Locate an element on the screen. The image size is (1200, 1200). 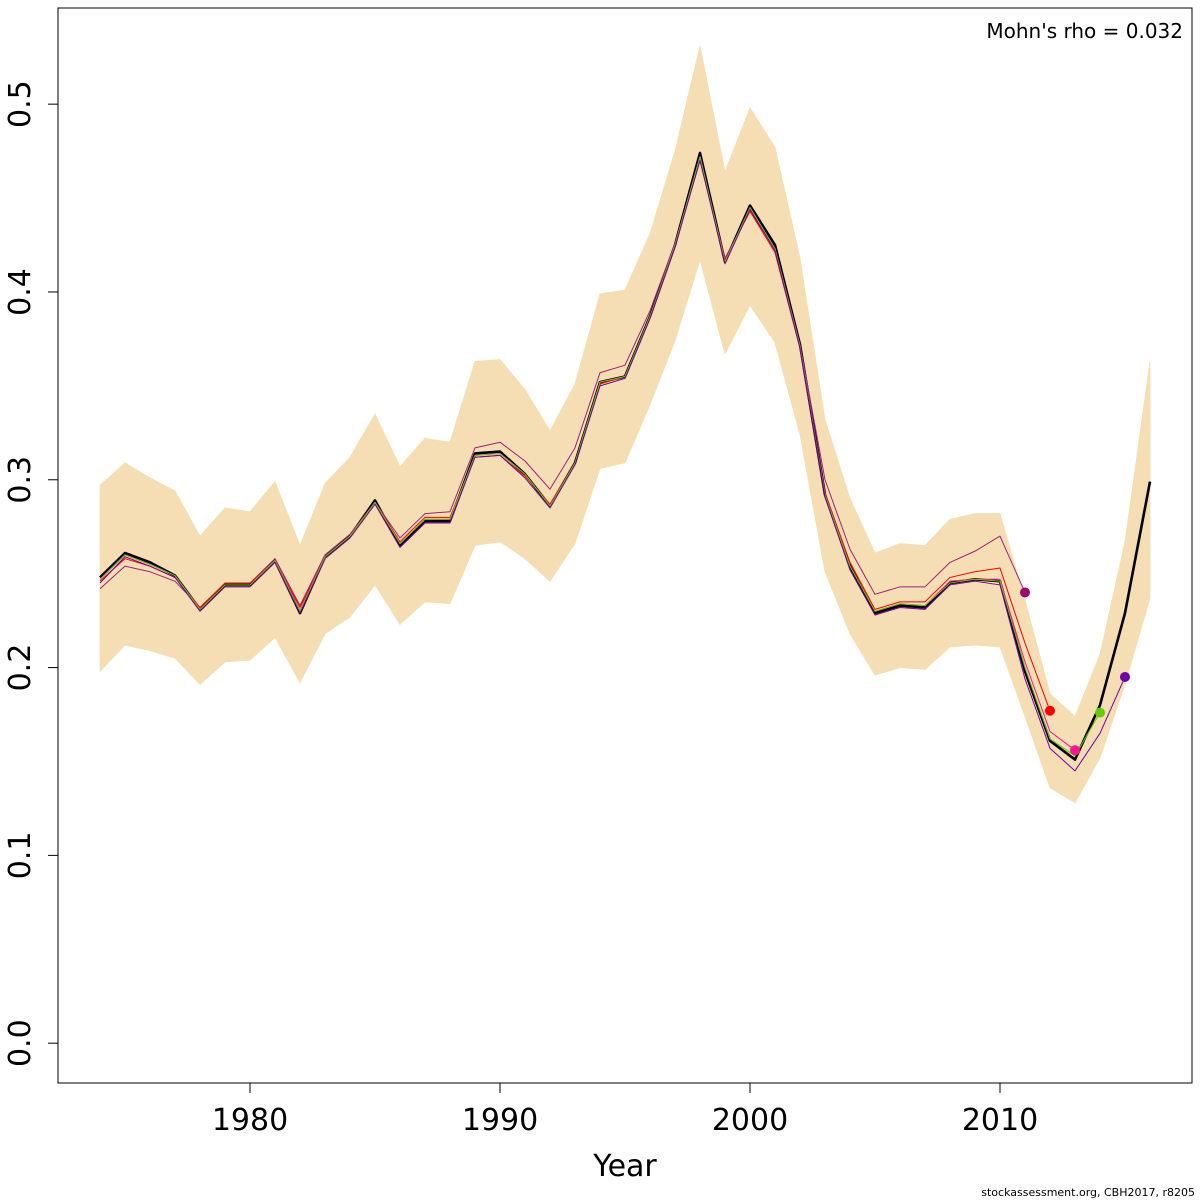
x-tick-label: 2000 is located at coordinates (750, 1120).